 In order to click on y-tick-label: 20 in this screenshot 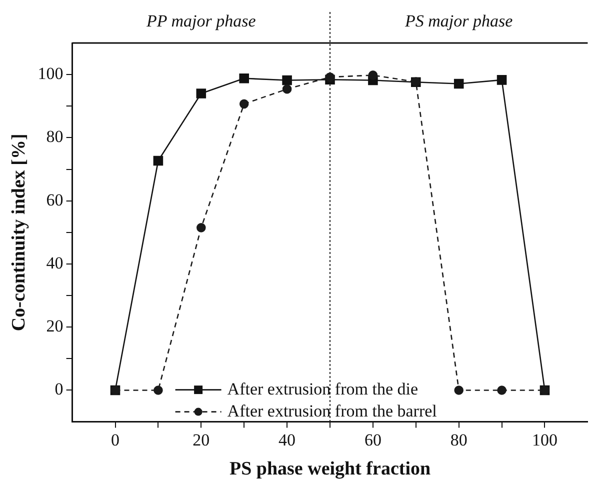, I will do `click(55, 326)`.